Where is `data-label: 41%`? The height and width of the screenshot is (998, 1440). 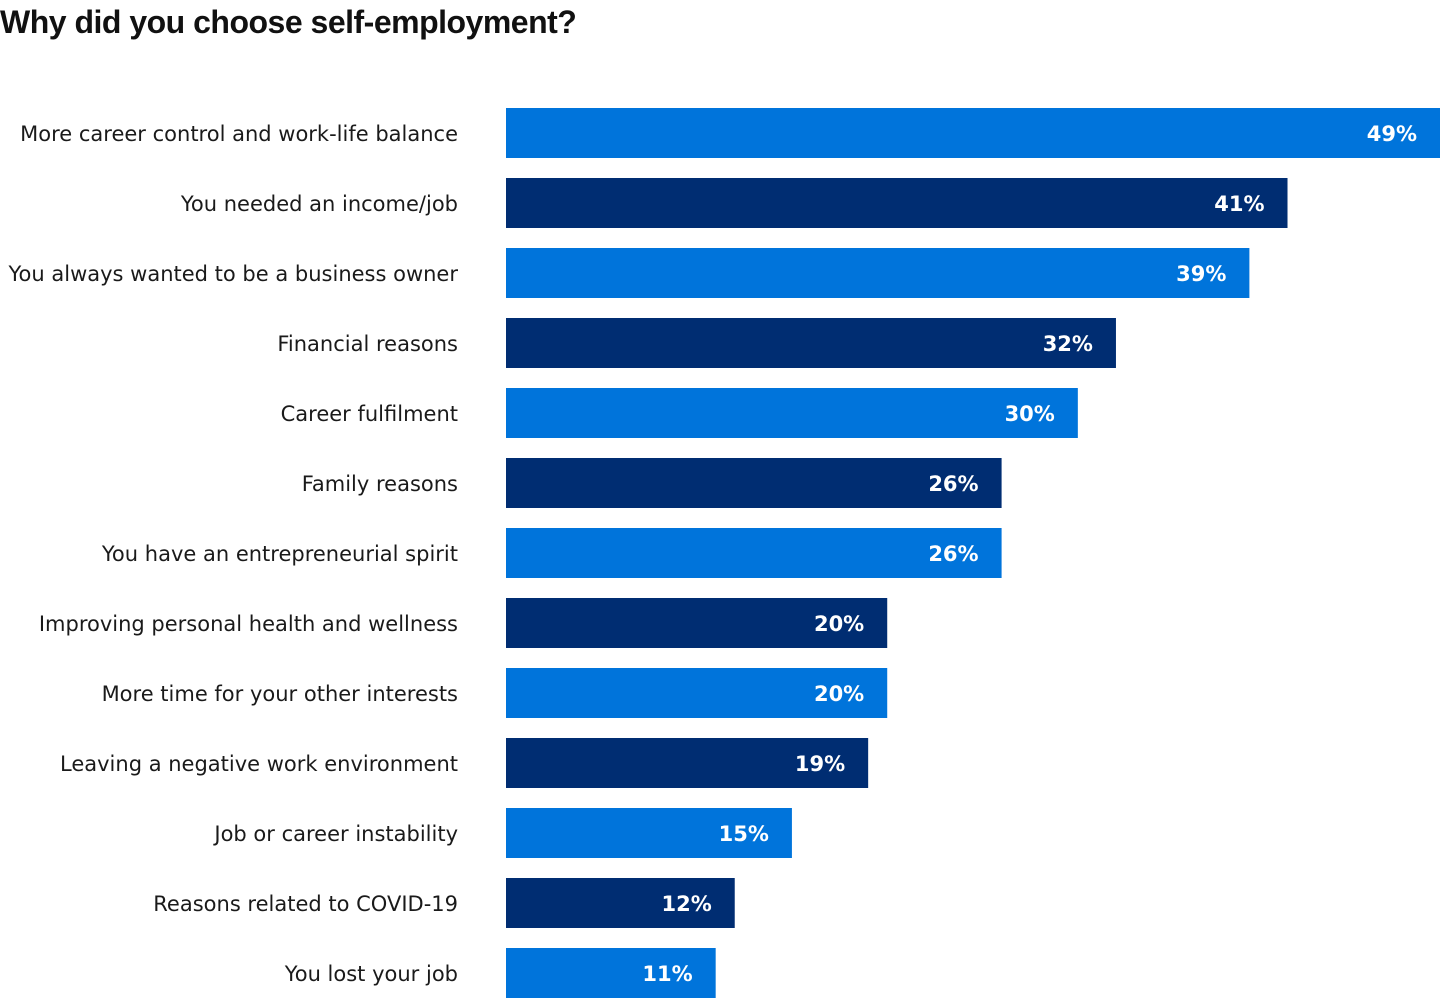
data-label: 41% is located at coordinates (1239, 204).